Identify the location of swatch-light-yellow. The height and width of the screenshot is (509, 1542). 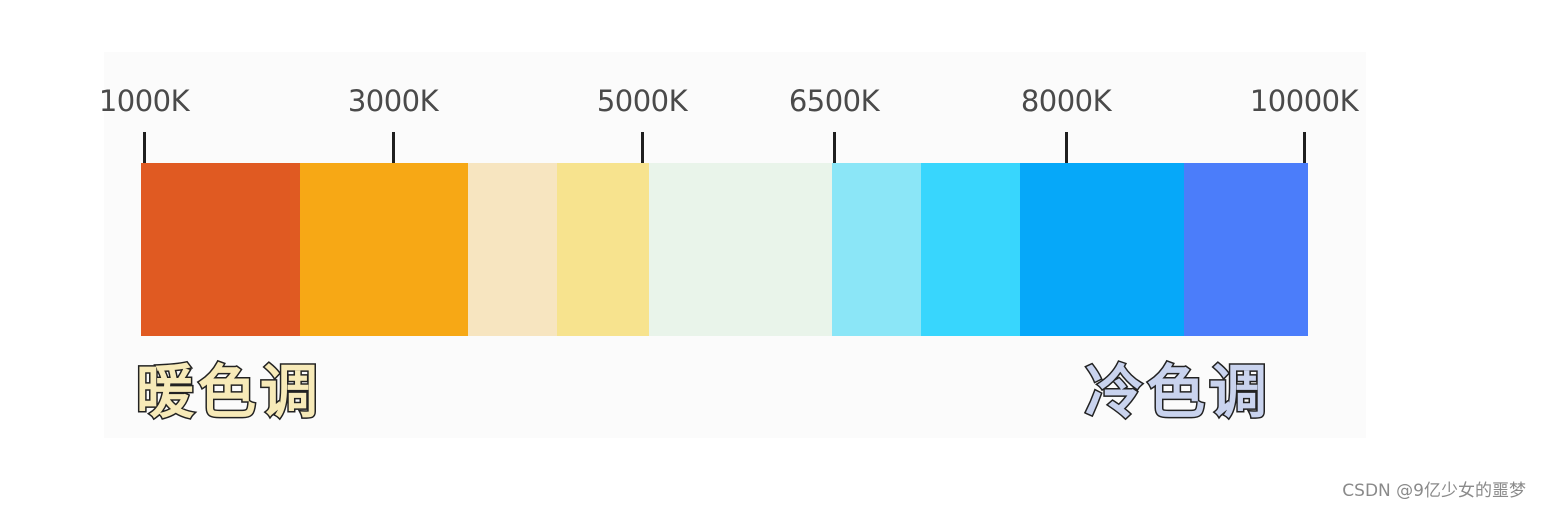
(603, 249).